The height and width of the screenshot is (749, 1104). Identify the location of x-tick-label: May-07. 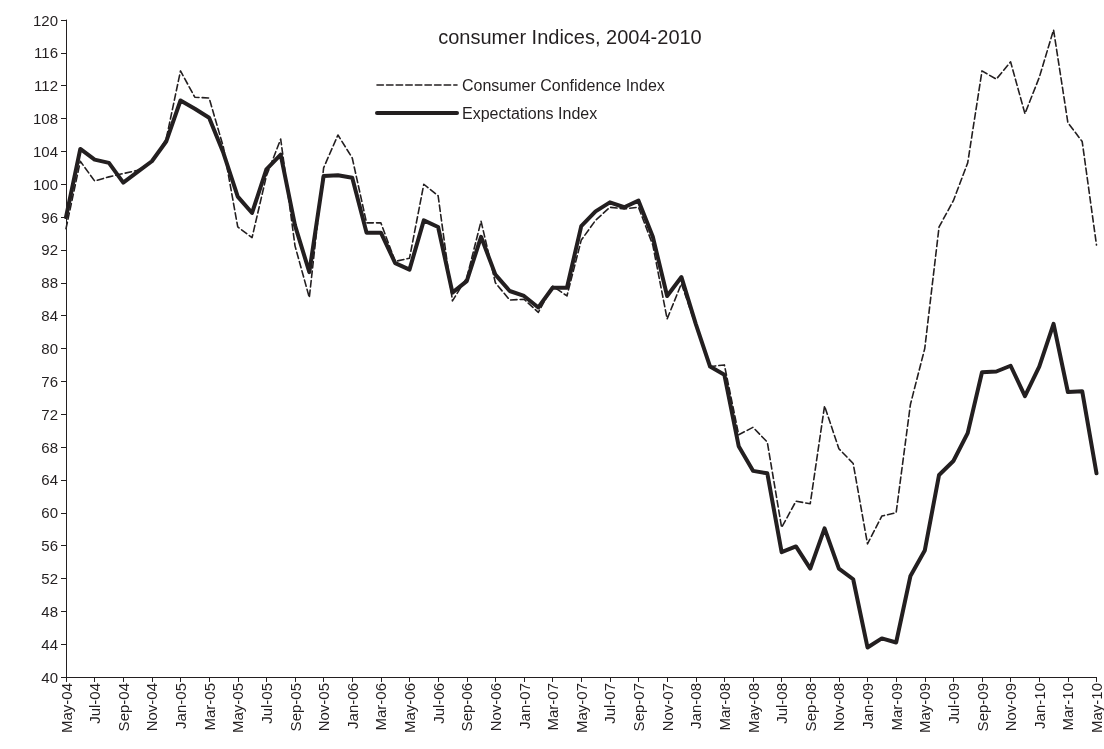
(581, 708).